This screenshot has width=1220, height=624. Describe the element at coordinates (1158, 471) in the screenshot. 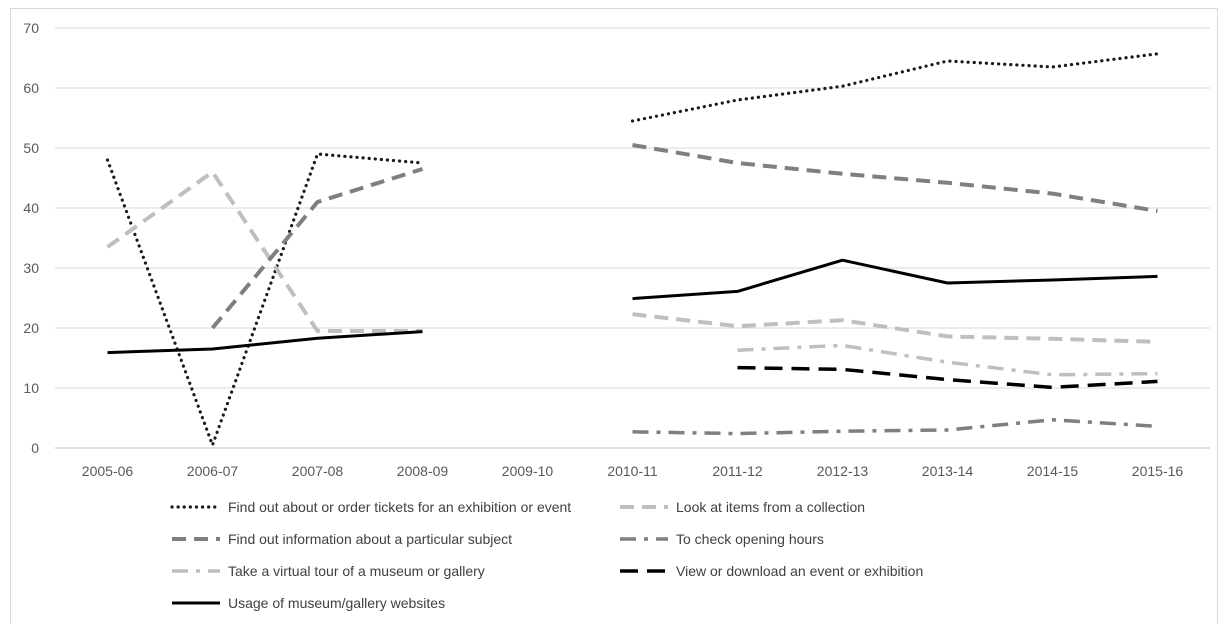

I see `x-tick-label: 2015-16` at that location.